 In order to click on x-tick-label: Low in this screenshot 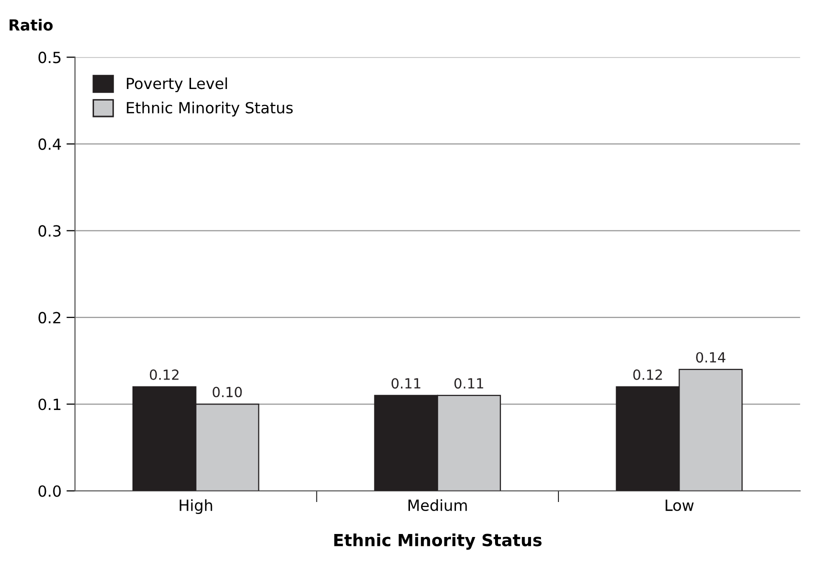, I will do `click(680, 506)`.